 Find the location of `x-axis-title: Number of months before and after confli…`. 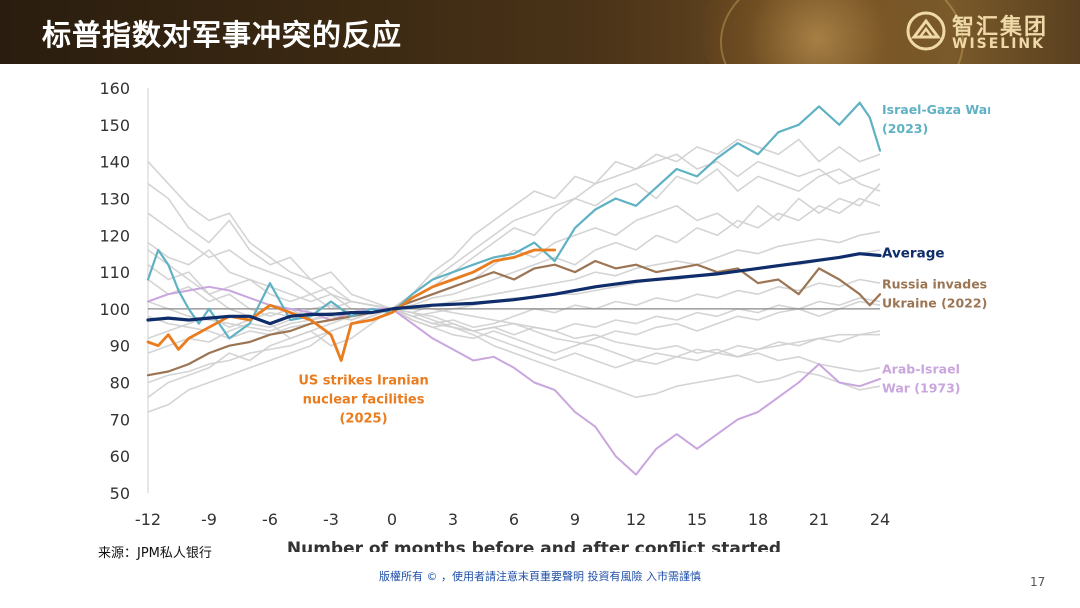

x-axis-title: Number of months before and after confli… is located at coordinates (534, 545).